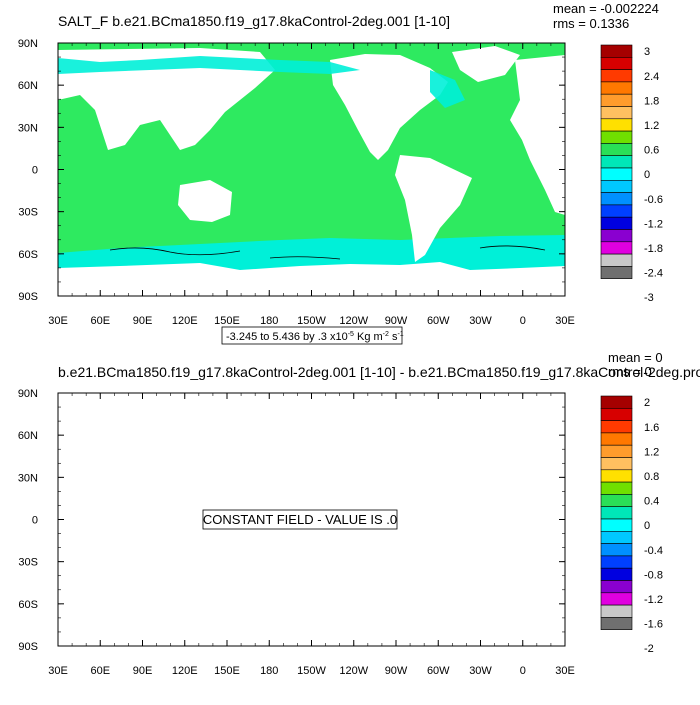 The image size is (700, 705). Describe the element at coordinates (523, 321) in the screenshot. I see `panel1-lon-label: 0` at that location.